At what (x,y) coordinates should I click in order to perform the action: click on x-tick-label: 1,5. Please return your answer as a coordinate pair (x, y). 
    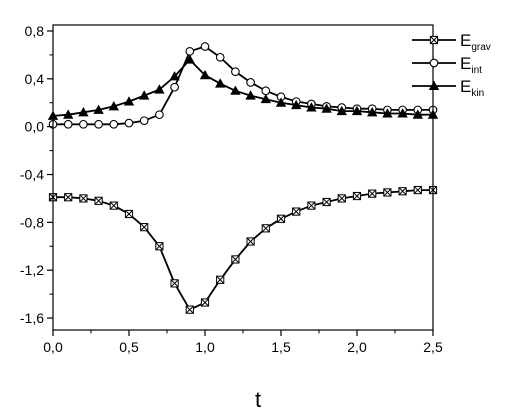
    Looking at the image, I should click on (281, 347).